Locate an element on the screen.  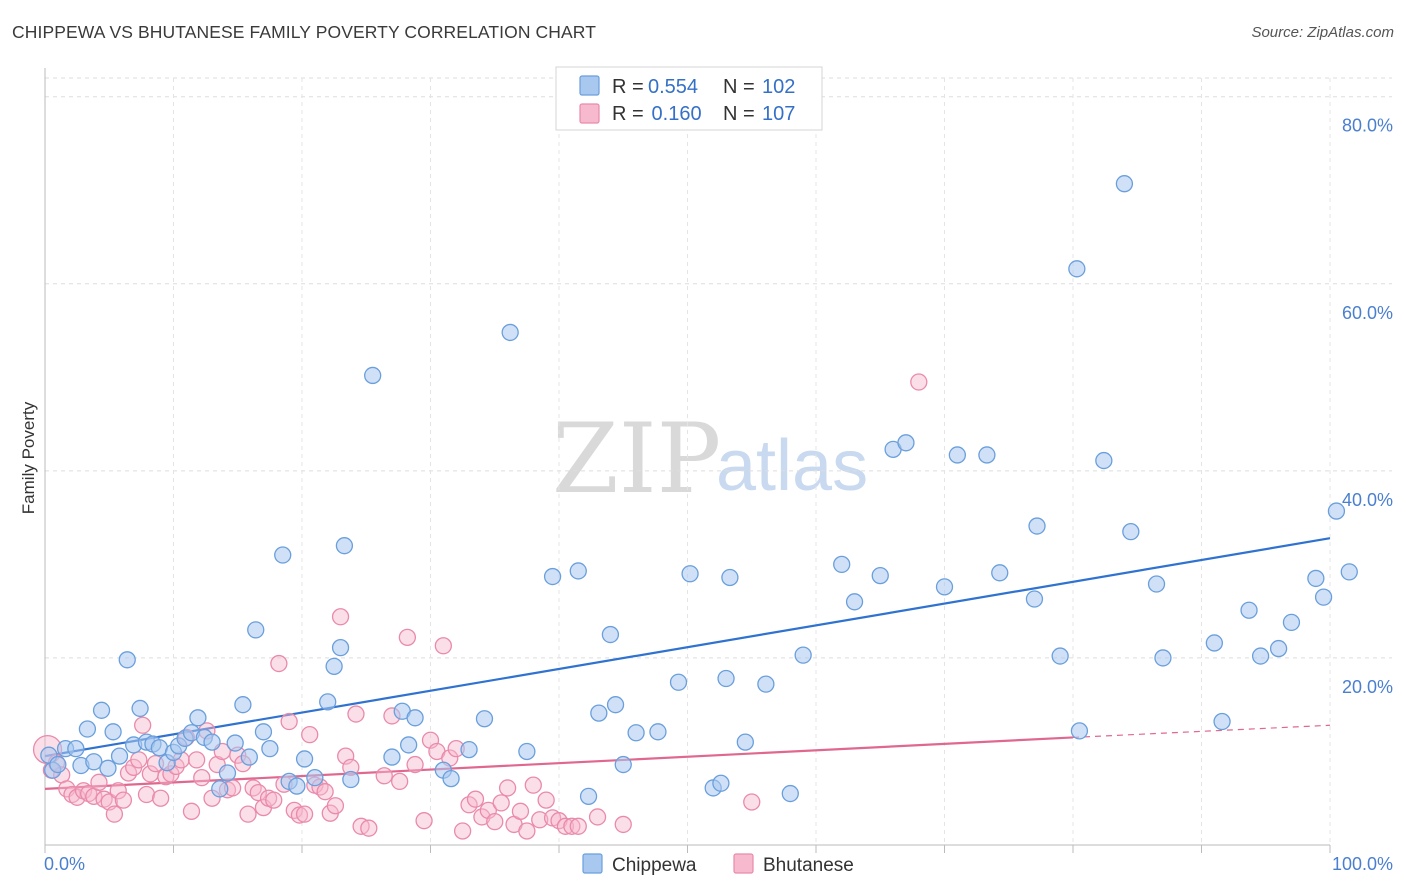
bottom-legend-swatch-chippewa is located at coordinates (592, 863).